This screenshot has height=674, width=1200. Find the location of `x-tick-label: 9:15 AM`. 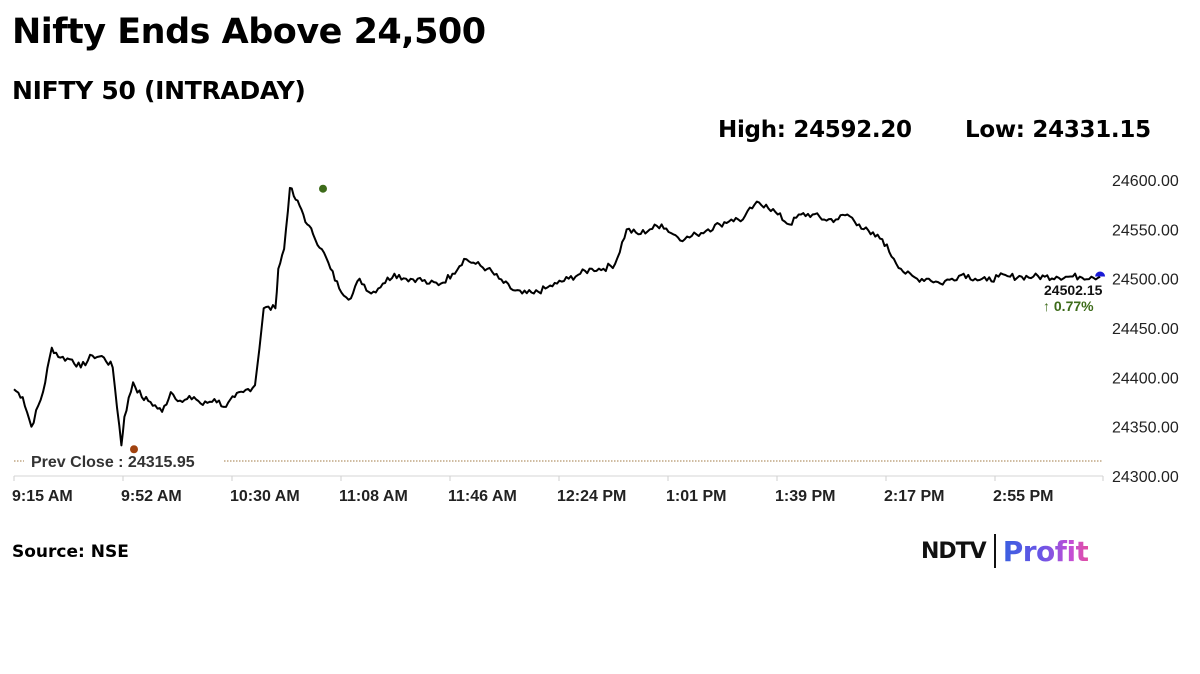

x-tick-label: 9:15 AM is located at coordinates (42, 496).